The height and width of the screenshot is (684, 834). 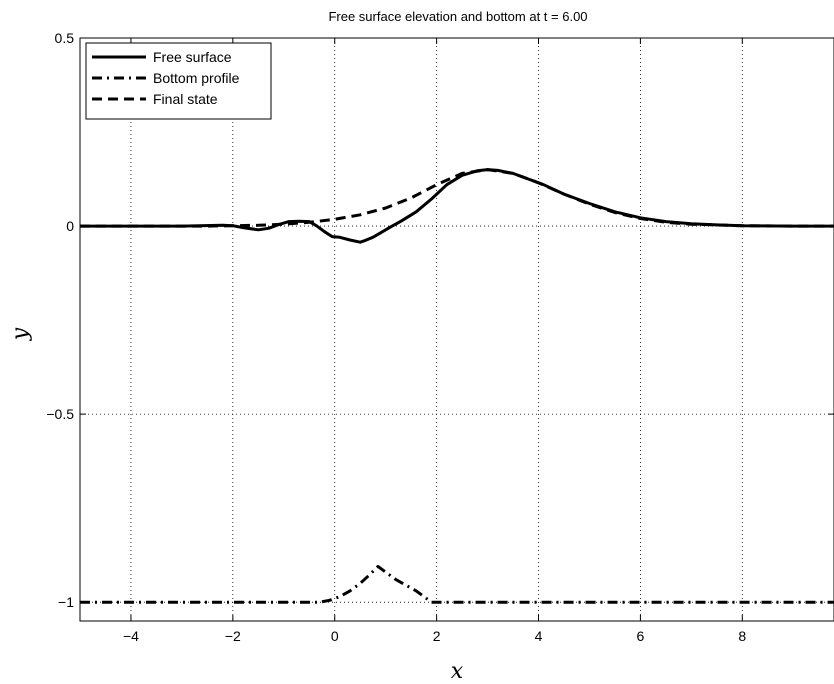 I want to click on x-axis-label: x, so click(x=457, y=671).